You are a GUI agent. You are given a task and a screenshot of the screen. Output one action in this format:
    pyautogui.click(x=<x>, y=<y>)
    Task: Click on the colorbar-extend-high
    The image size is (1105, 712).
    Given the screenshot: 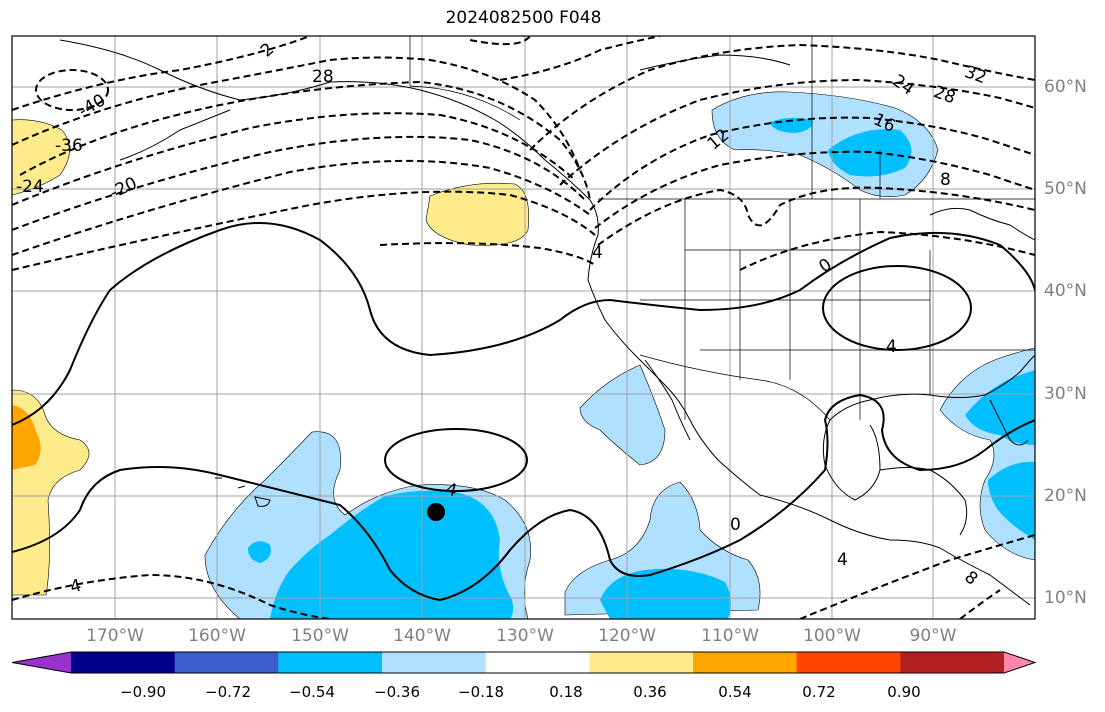 What is the action you would take?
    pyautogui.click(x=1019, y=662)
    